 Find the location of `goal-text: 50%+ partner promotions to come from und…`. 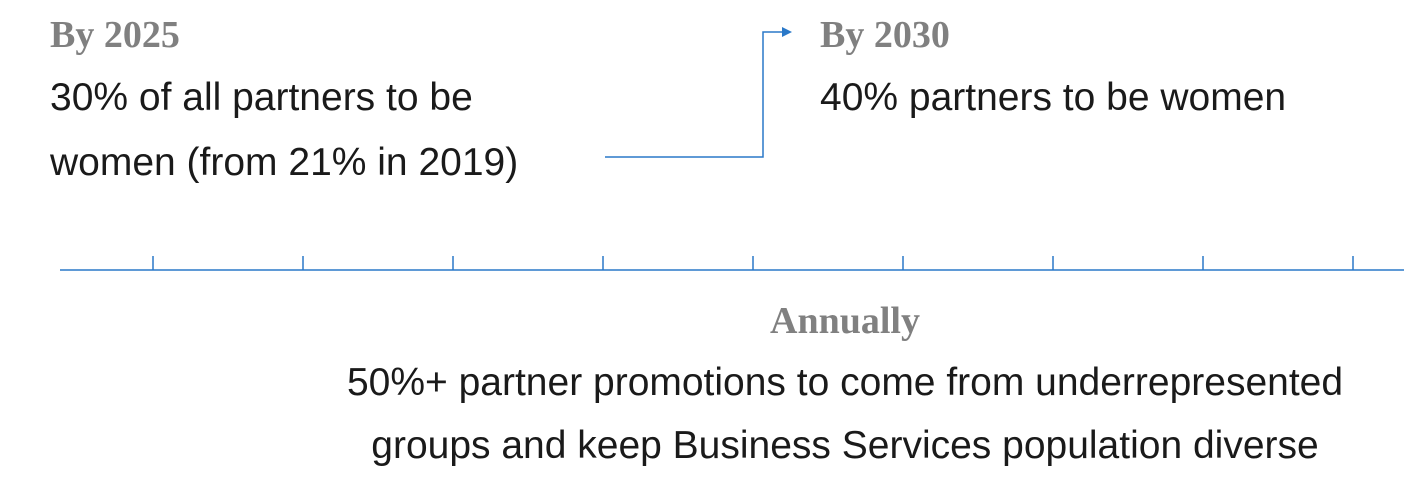

goal-text: 50%+ partner promotions to come from und… is located at coordinates (845, 382).